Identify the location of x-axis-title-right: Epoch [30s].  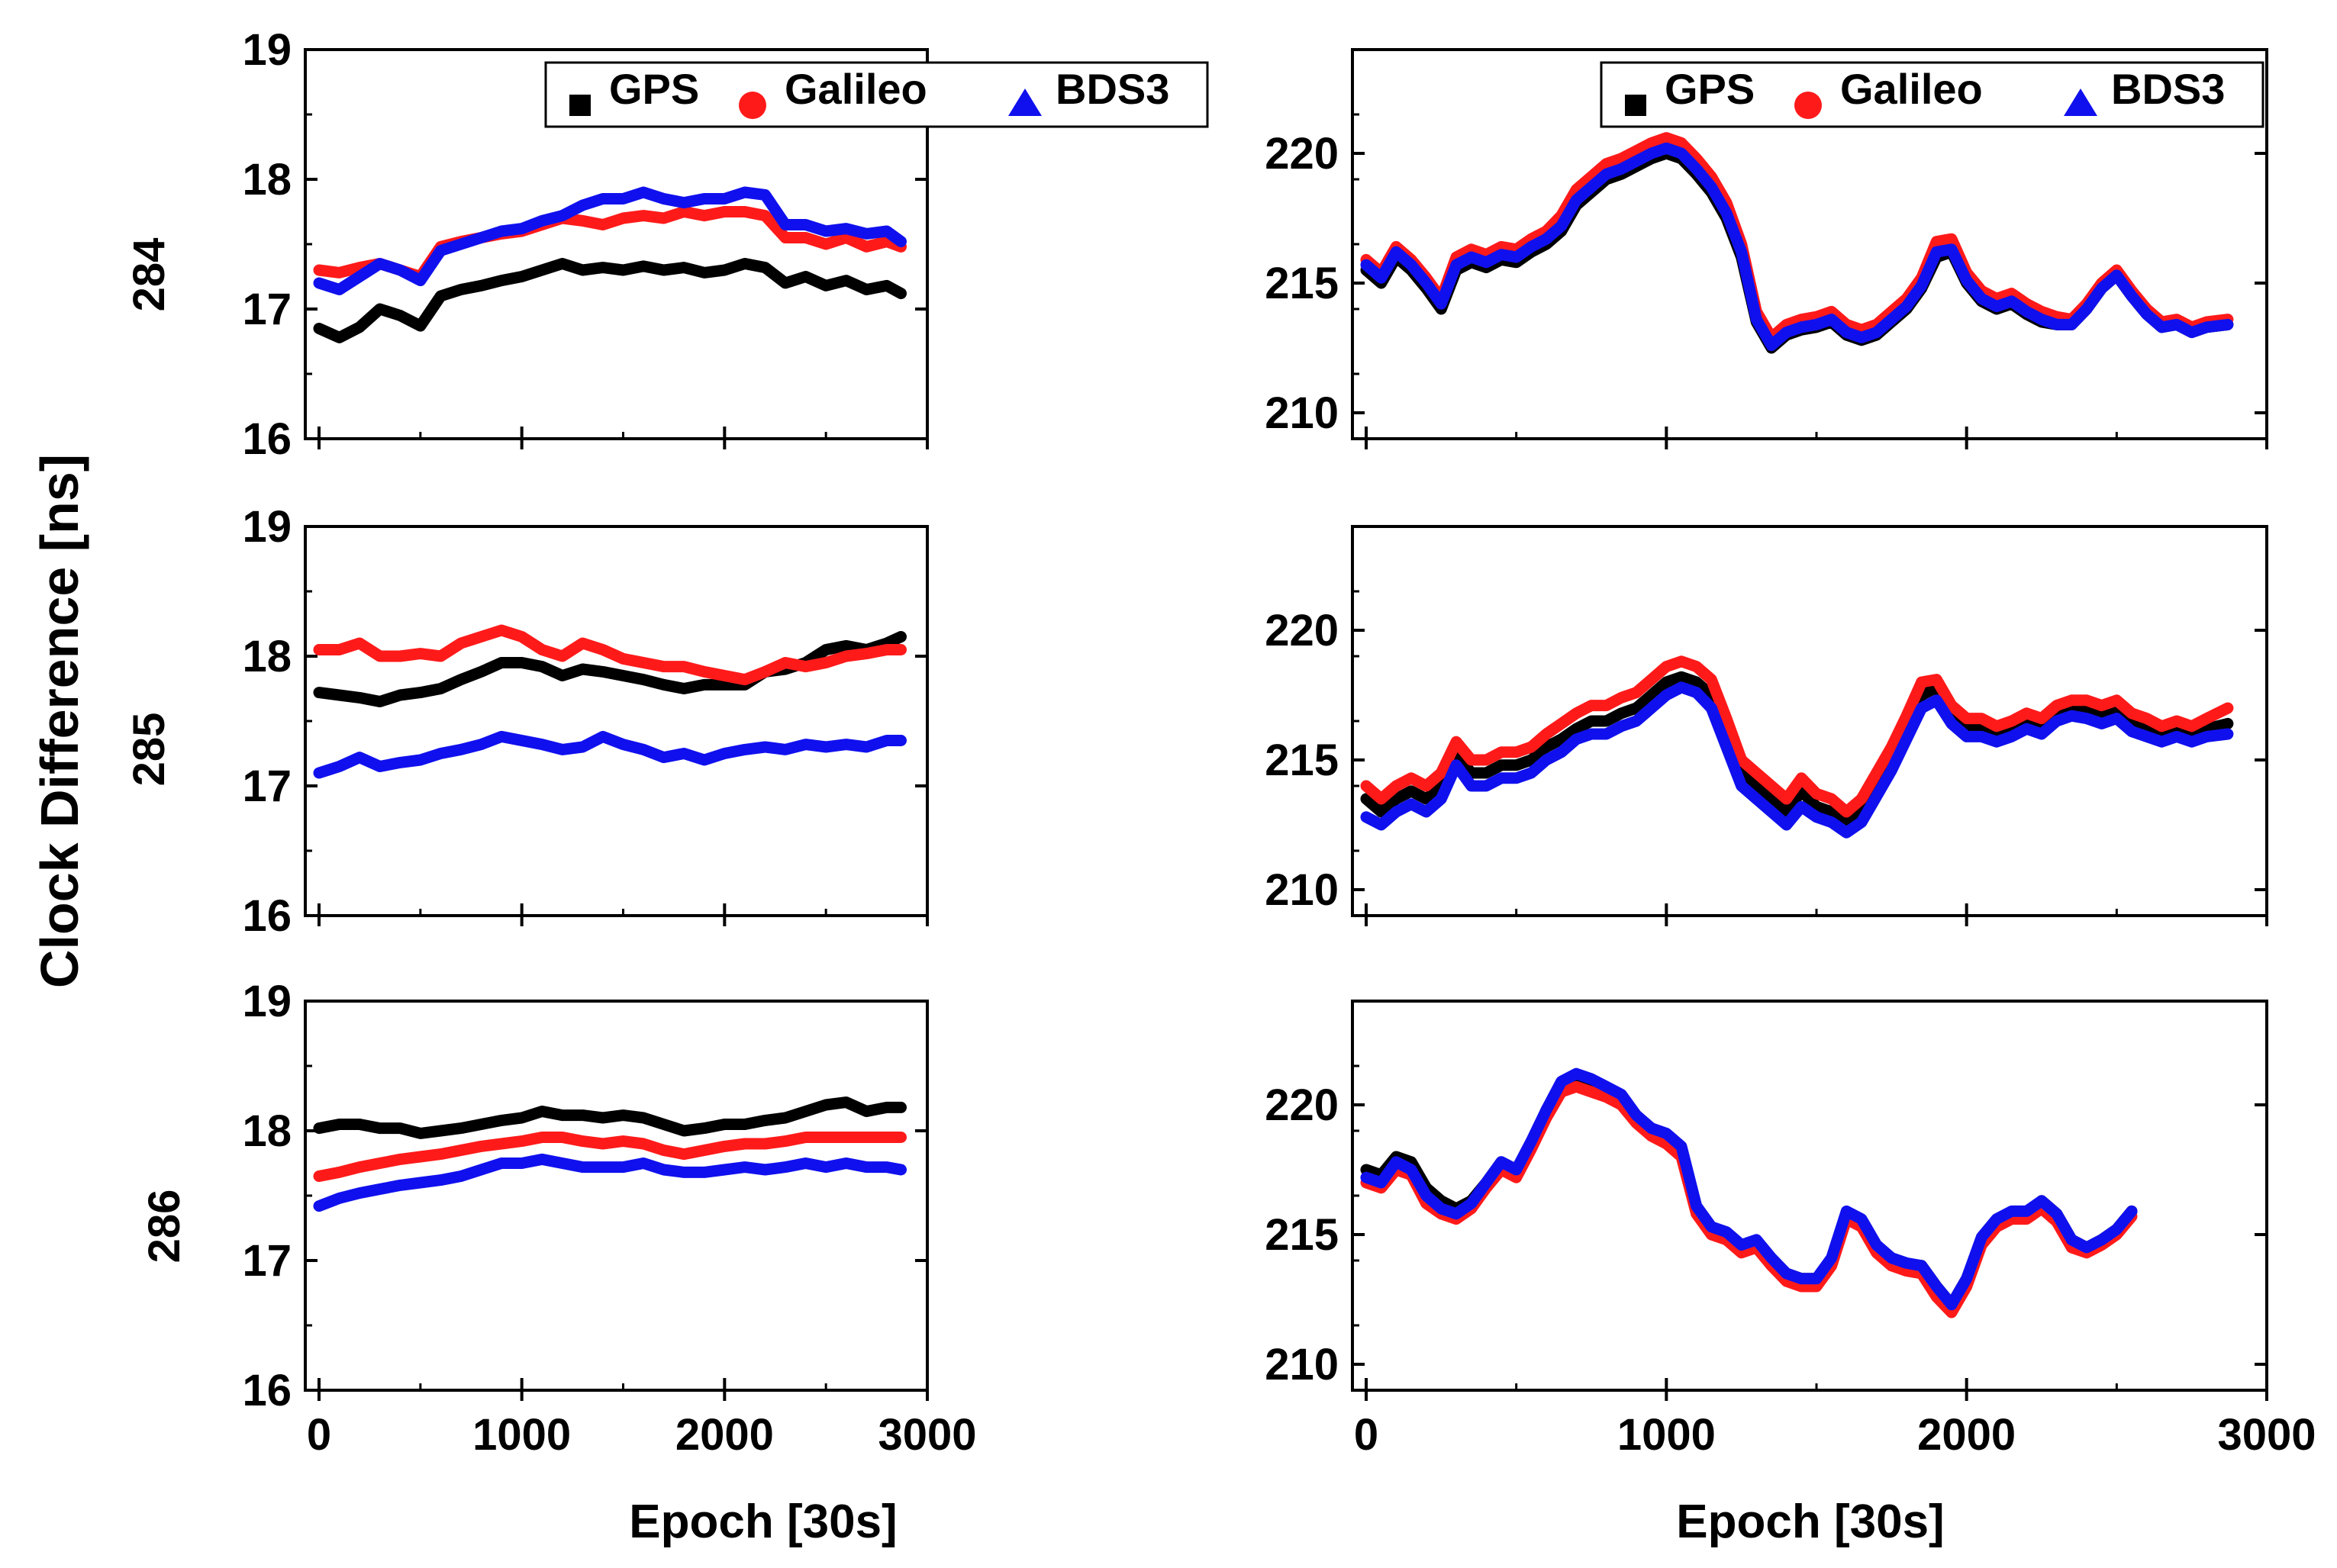
(1810, 1522).